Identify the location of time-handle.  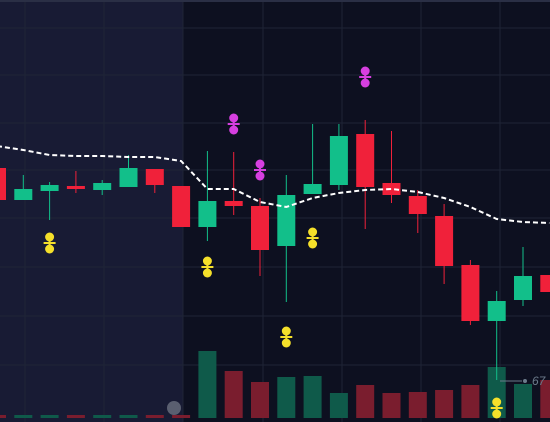
(174, 408).